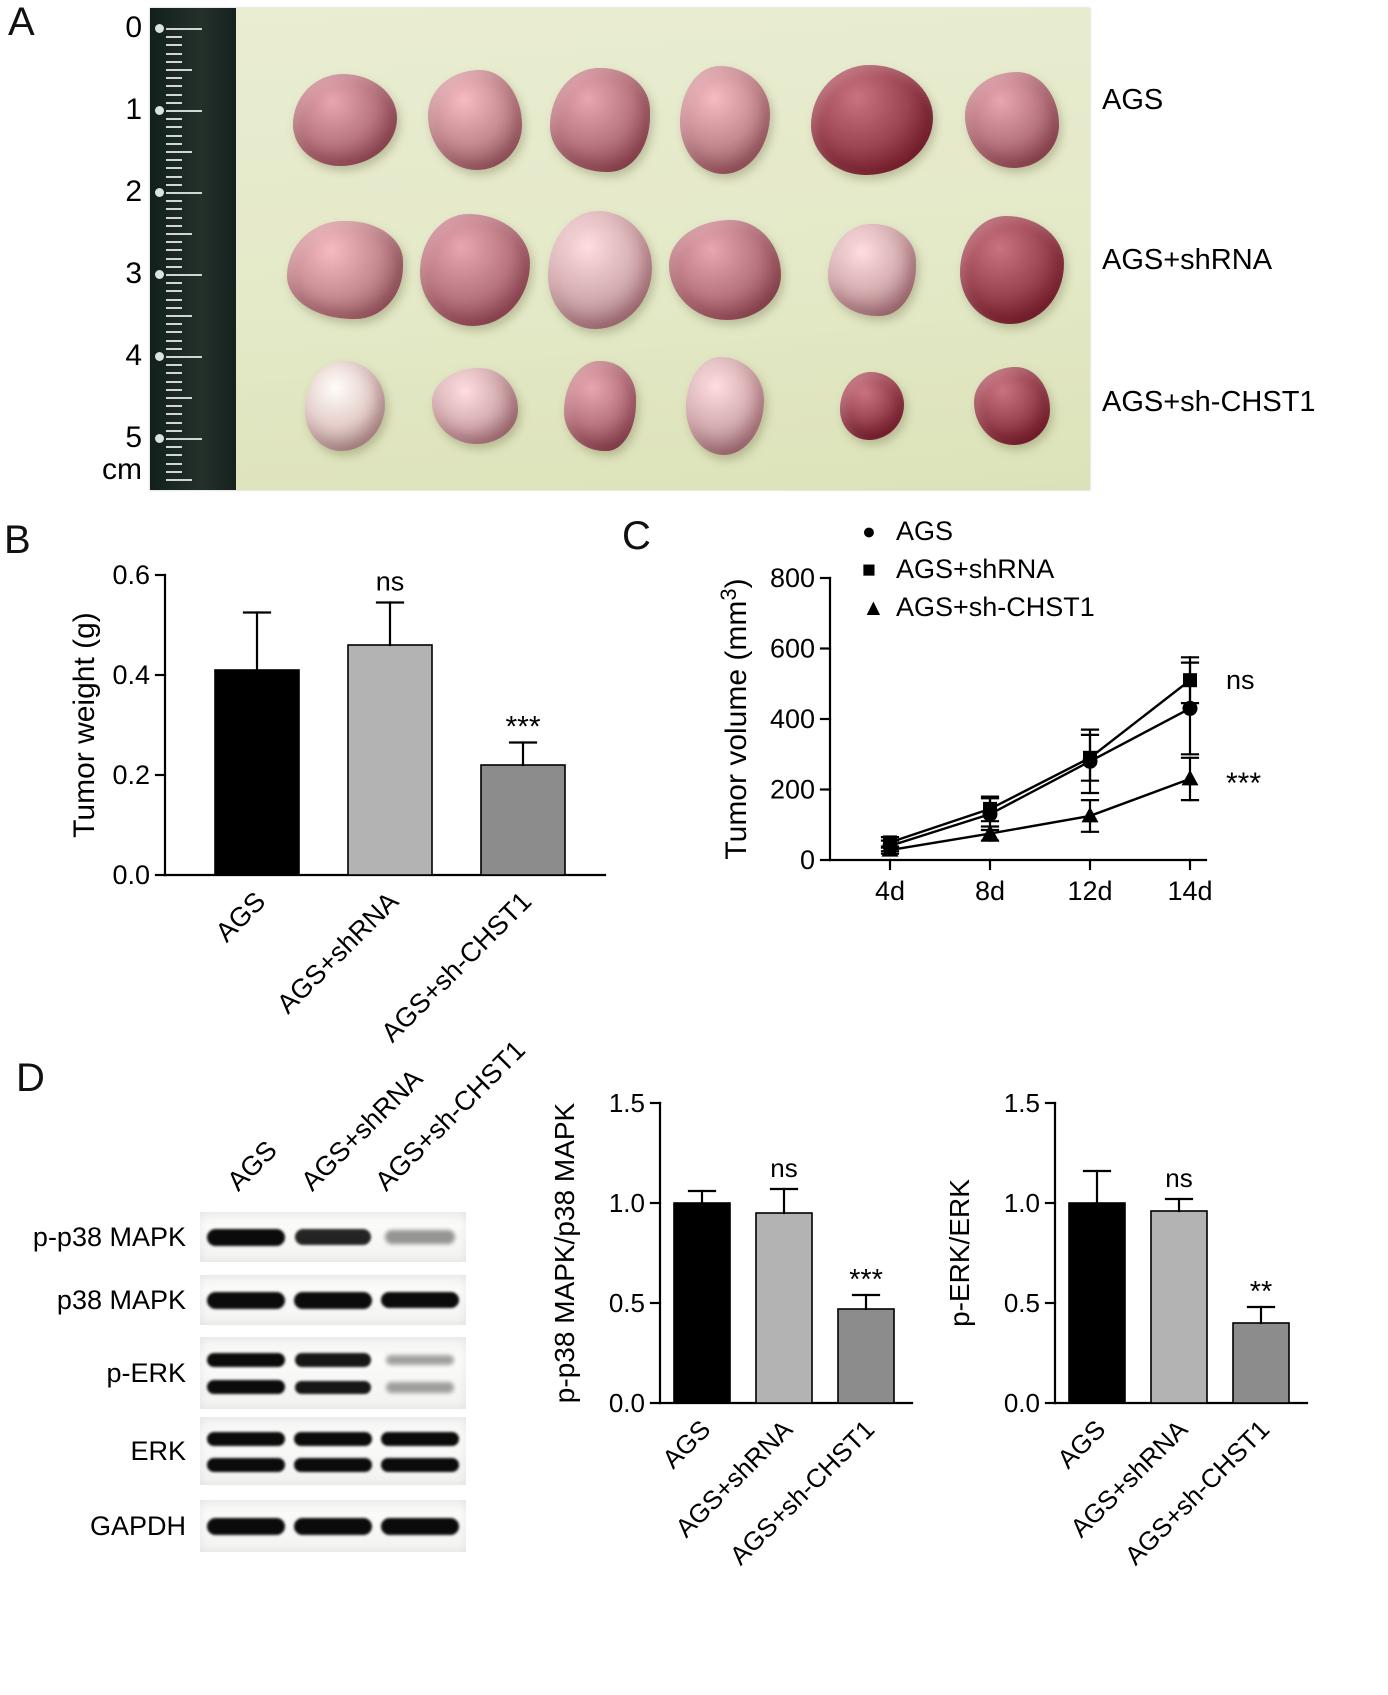 The image size is (1388, 1695). I want to click on lane-label-ags: AGS, so click(252, 1165).